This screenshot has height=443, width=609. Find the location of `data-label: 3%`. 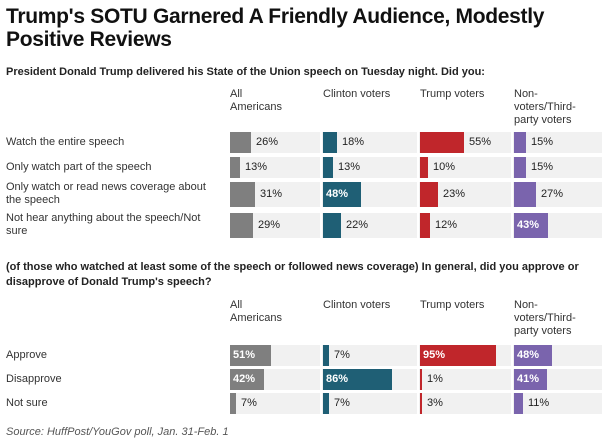

data-label: 3% is located at coordinates (435, 403).